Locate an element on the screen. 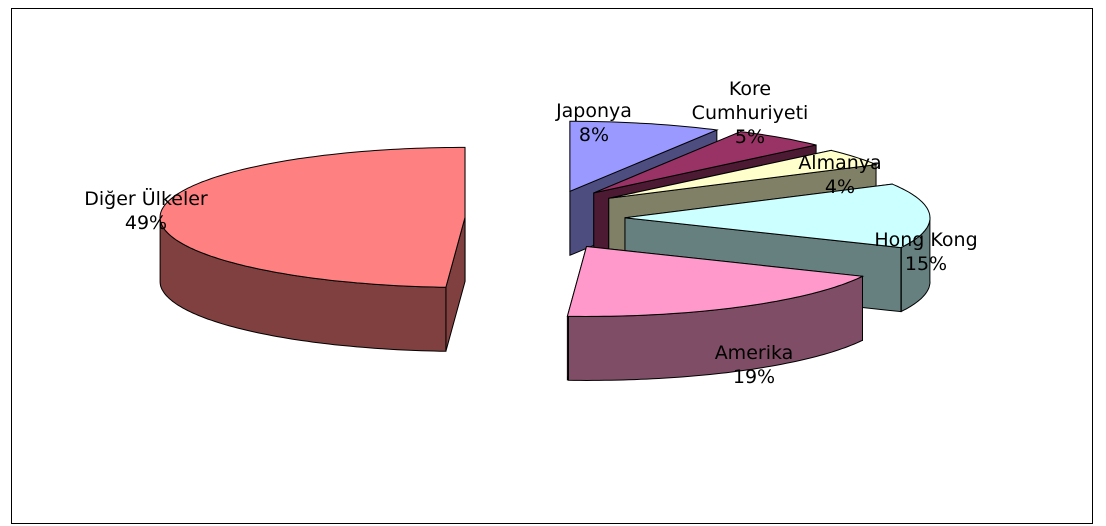  slice-percent: 19% is located at coordinates (754, 377).